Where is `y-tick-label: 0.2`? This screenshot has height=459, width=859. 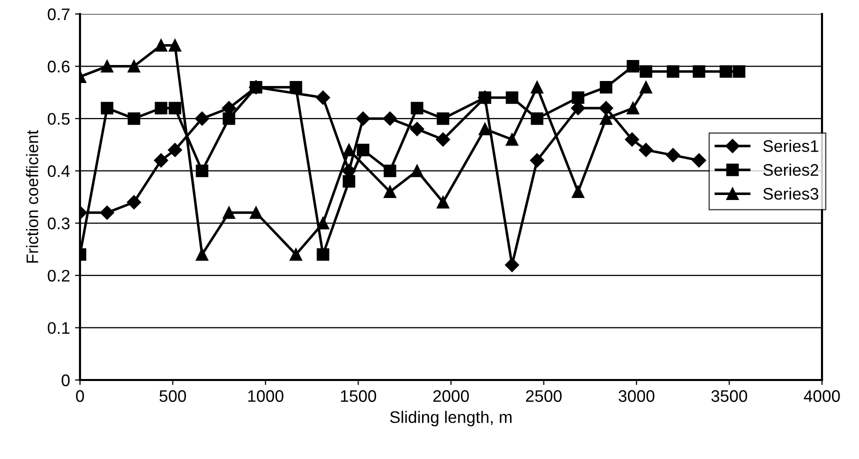
y-tick-label: 0.2 is located at coordinates (59, 276).